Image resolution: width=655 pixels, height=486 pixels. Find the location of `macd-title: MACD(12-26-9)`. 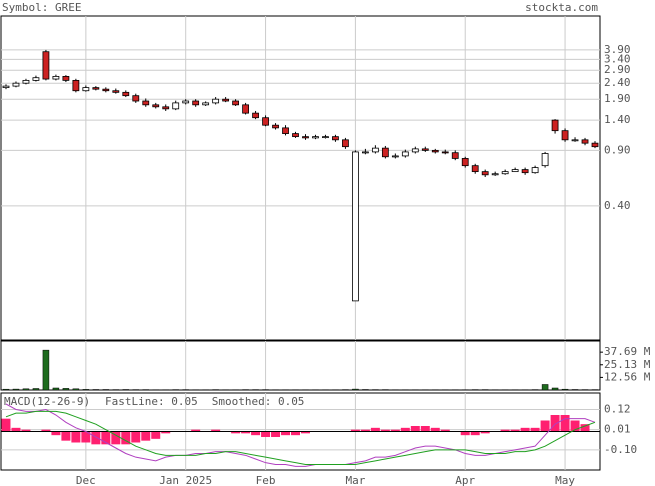

macd-title: MACD(12-26-9) is located at coordinates (47, 401).